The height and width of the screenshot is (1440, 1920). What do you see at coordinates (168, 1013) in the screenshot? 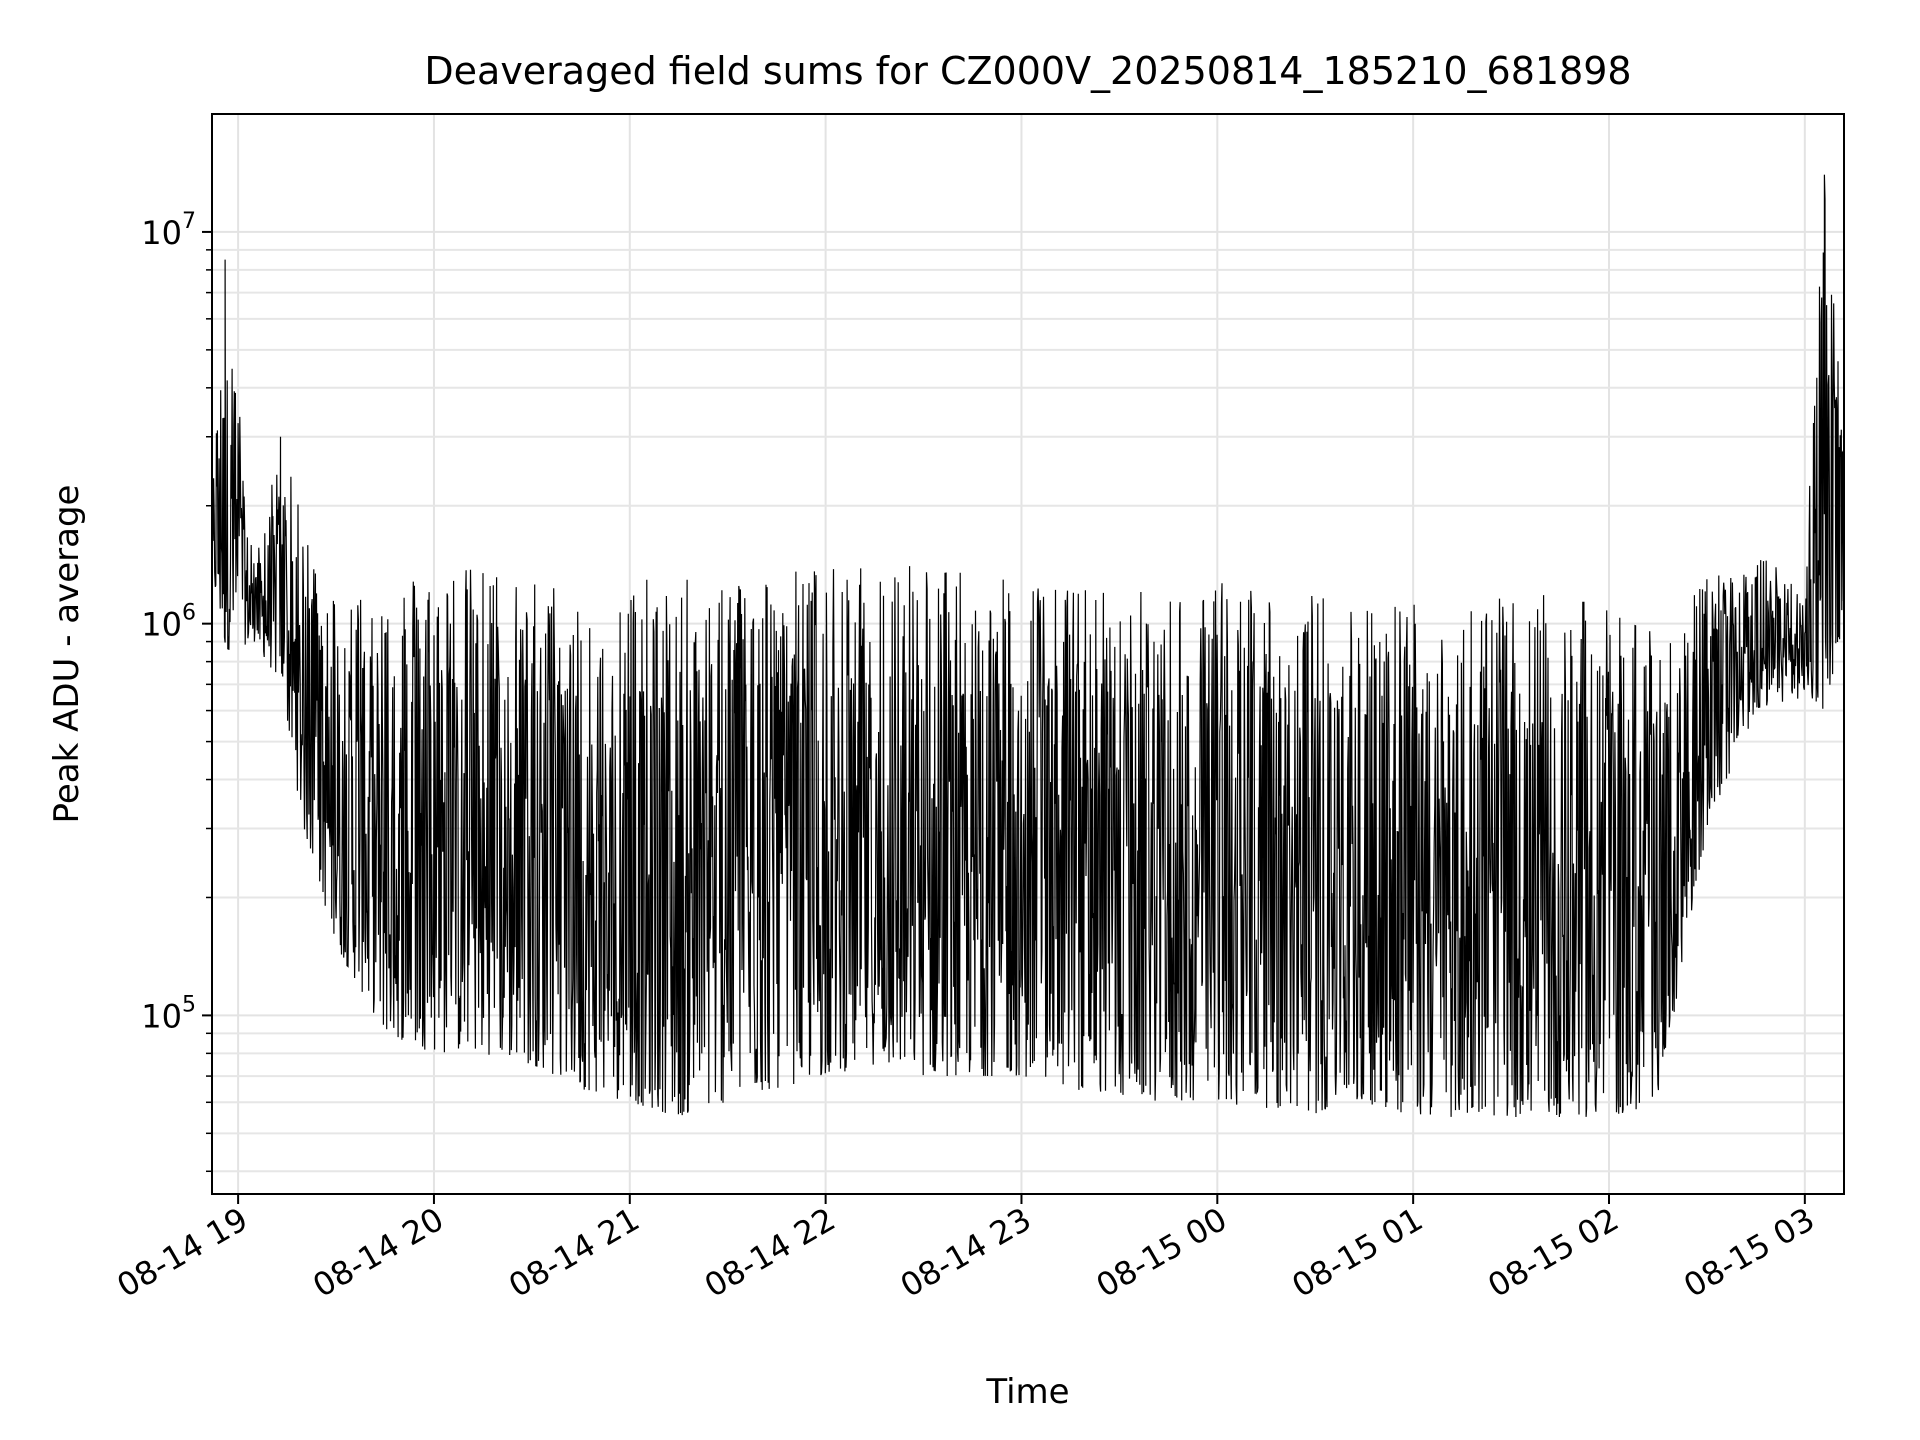
I see `y-tick-label: 10⁵` at bounding box center [168, 1013].